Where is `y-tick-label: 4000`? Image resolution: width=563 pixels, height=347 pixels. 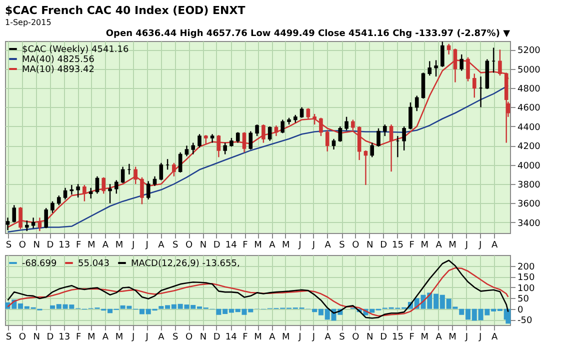
y-tick-label: 4000 is located at coordinates (529, 166).